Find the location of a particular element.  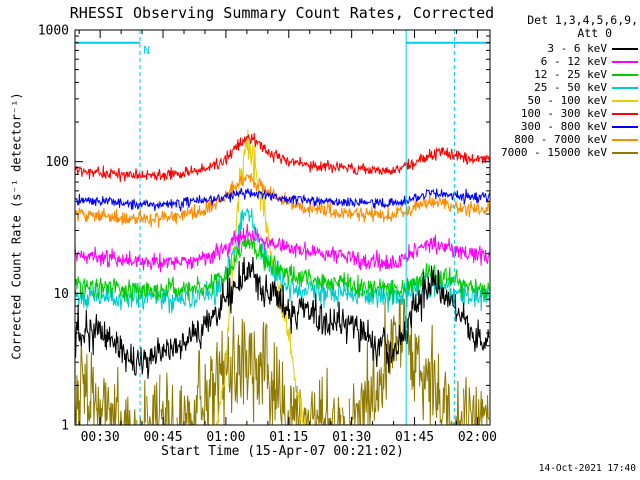

x-tick-label: 01:30 is located at coordinates (351, 437).